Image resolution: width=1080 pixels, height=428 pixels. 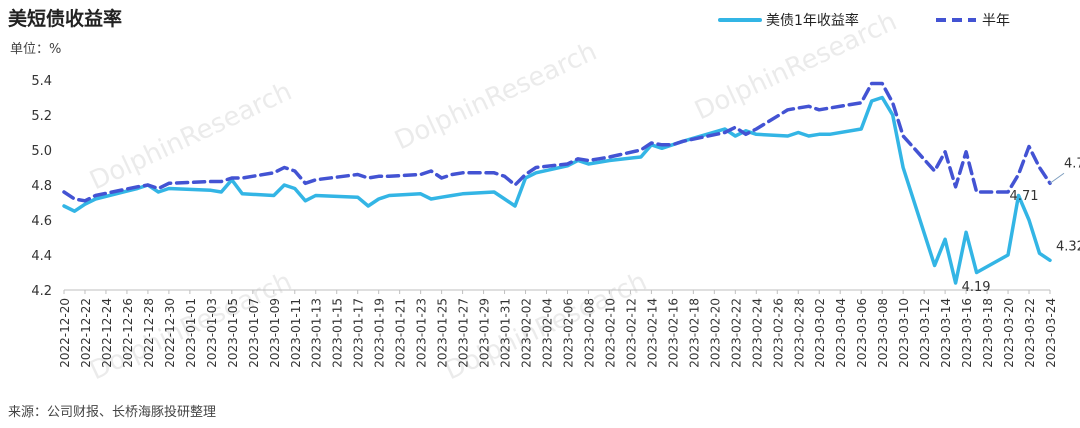 What do you see at coordinates (956, 20) in the screenshot?
I see `legend-dashed-line-icon` at bounding box center [956, 20].